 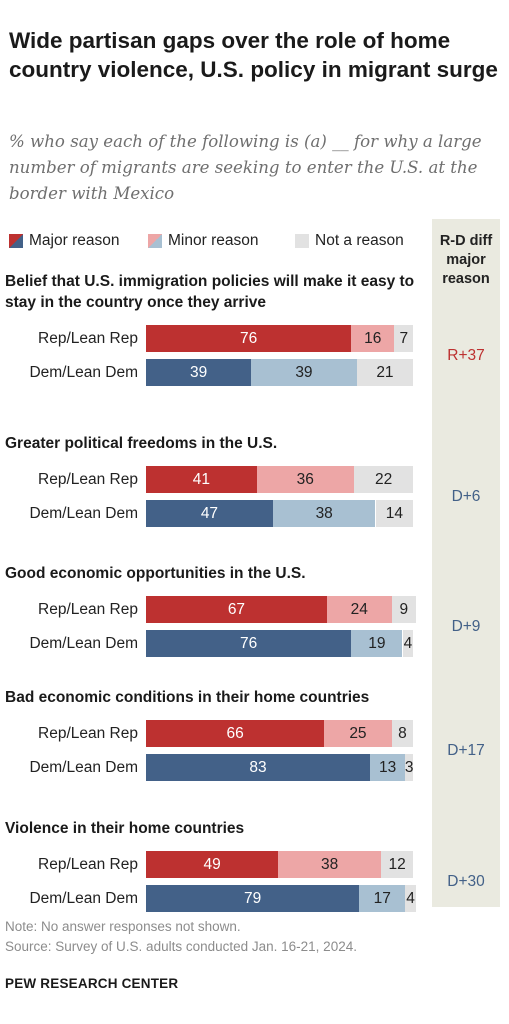 What do you see at coordinates (359, 609) in the screenshot?
I see `bar-segment-minor: 24` at bounding box center [359, 609].